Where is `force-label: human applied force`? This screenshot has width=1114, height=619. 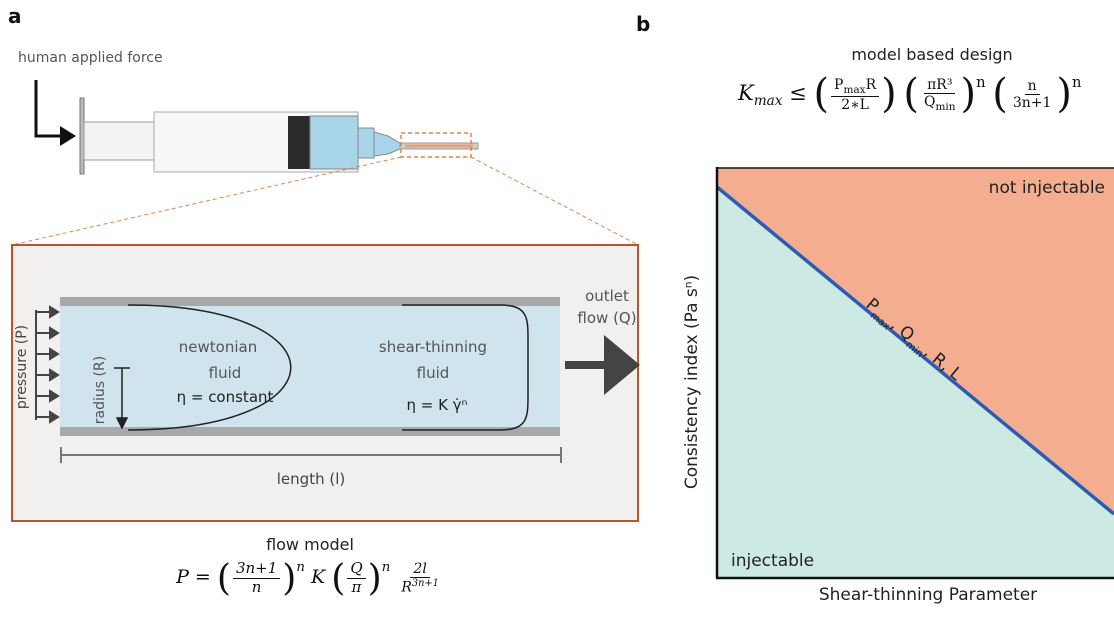
force-label: human applied force is located at coordinates (90, 58).